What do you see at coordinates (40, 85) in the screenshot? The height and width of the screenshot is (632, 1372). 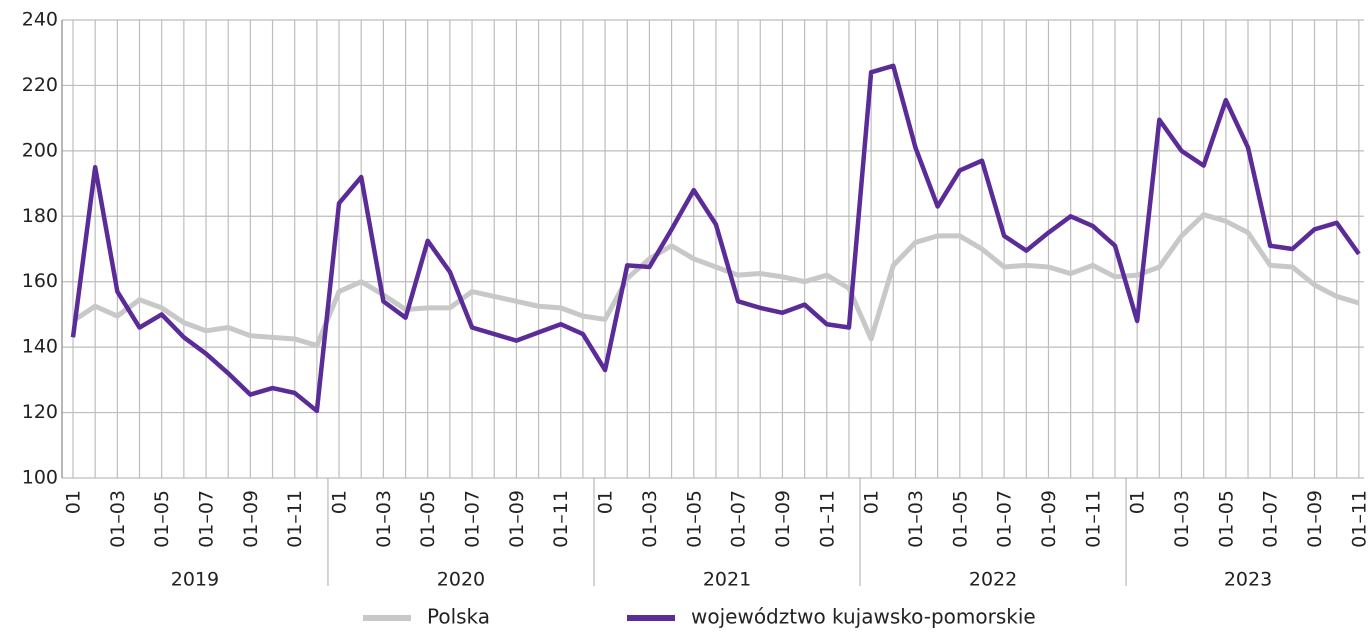 I see `y-tick-label: 220` at bounding box center [40, 85].